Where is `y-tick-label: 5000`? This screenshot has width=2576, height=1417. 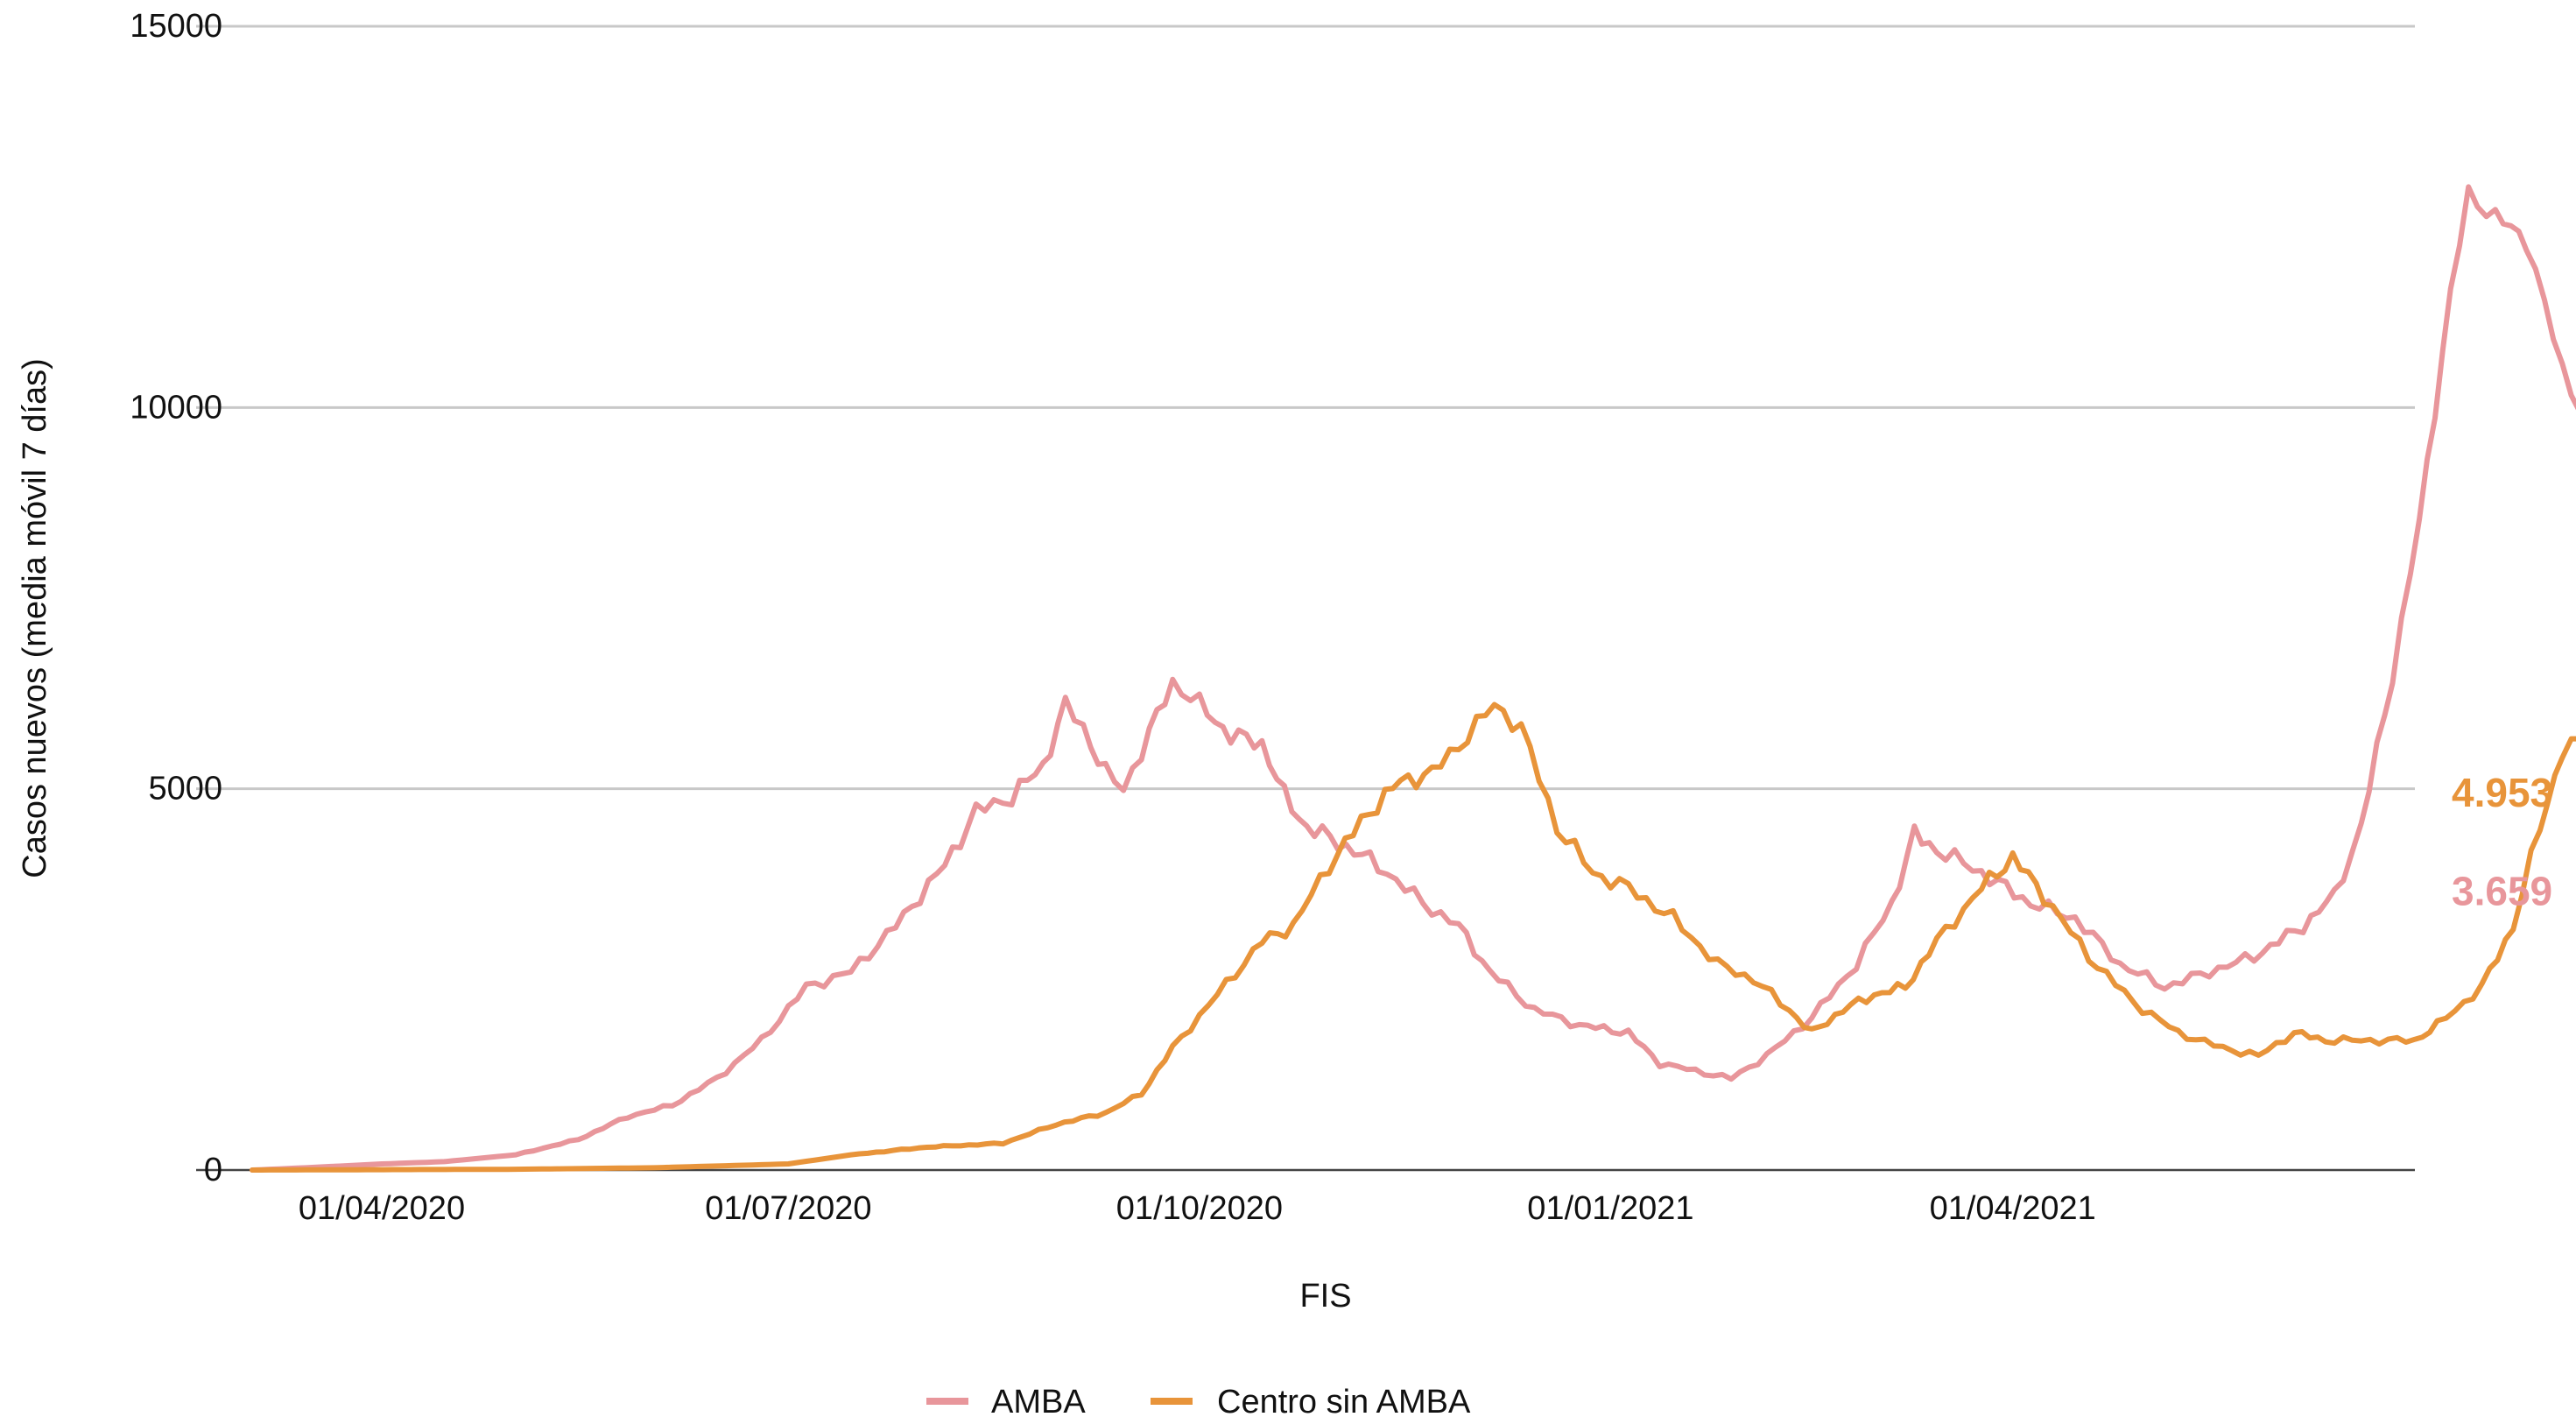 y-tick-label: 5000 is located at coordinates (185, 789).